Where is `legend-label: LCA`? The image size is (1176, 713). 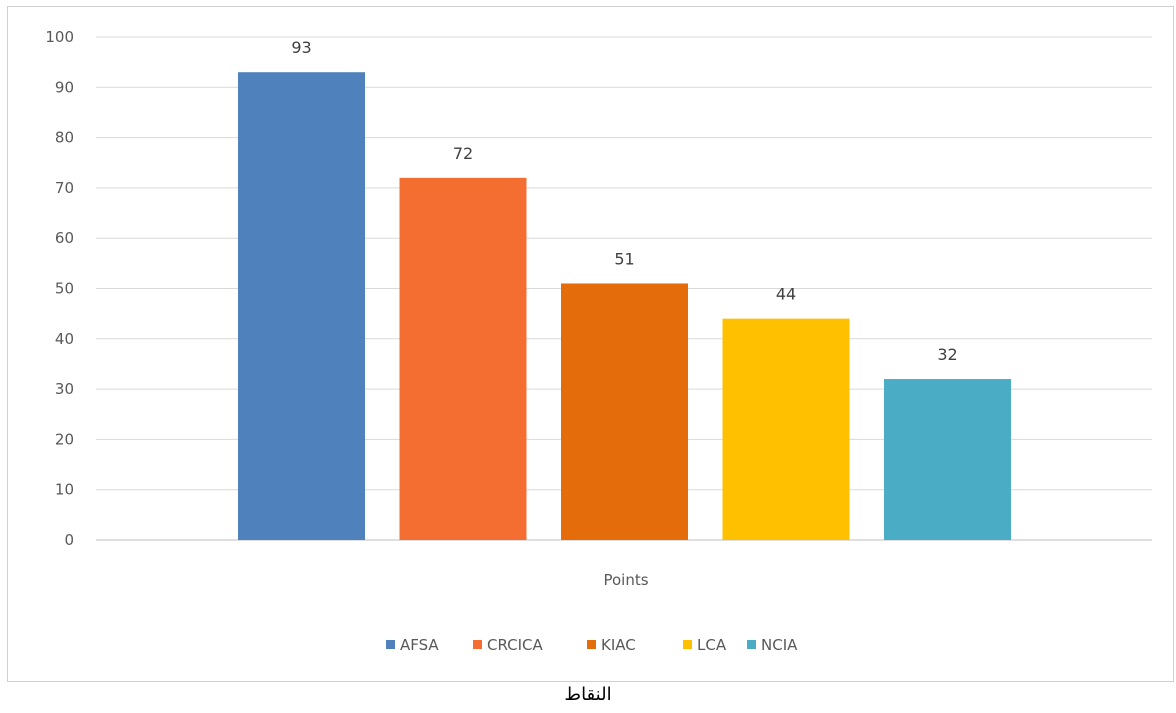 legend-label: LCA is located at coordinates (712, 645).